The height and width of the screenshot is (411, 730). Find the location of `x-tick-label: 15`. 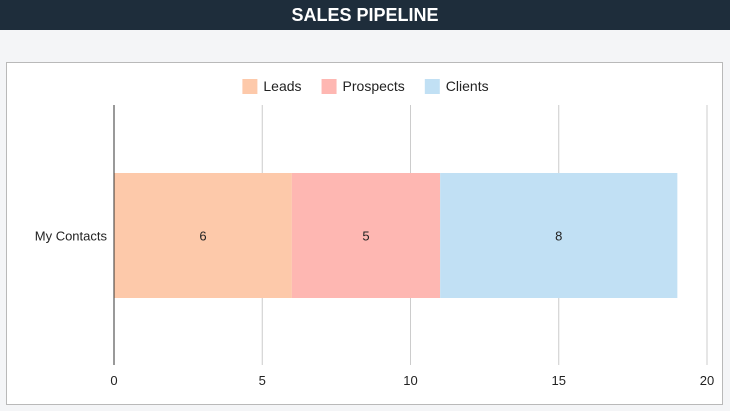

x-tick-label: 15 is located at coordinates (559, 380).